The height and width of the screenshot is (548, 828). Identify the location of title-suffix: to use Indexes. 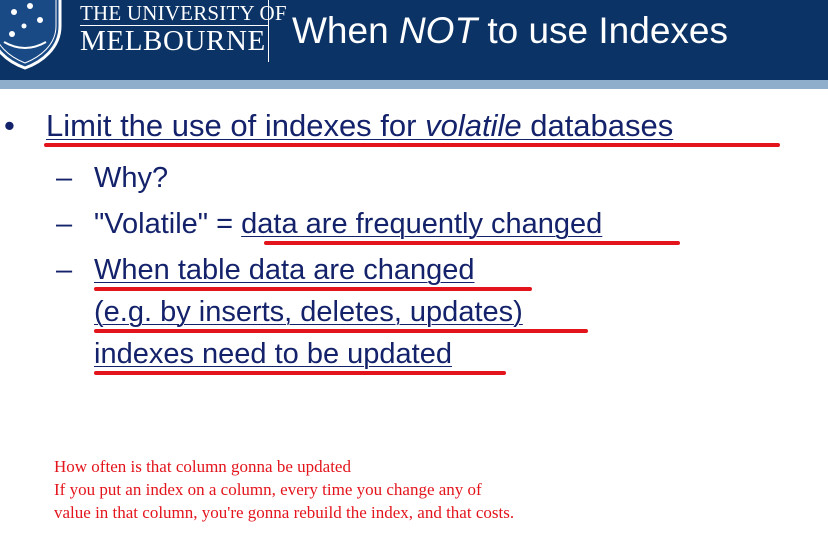
(602, 30).